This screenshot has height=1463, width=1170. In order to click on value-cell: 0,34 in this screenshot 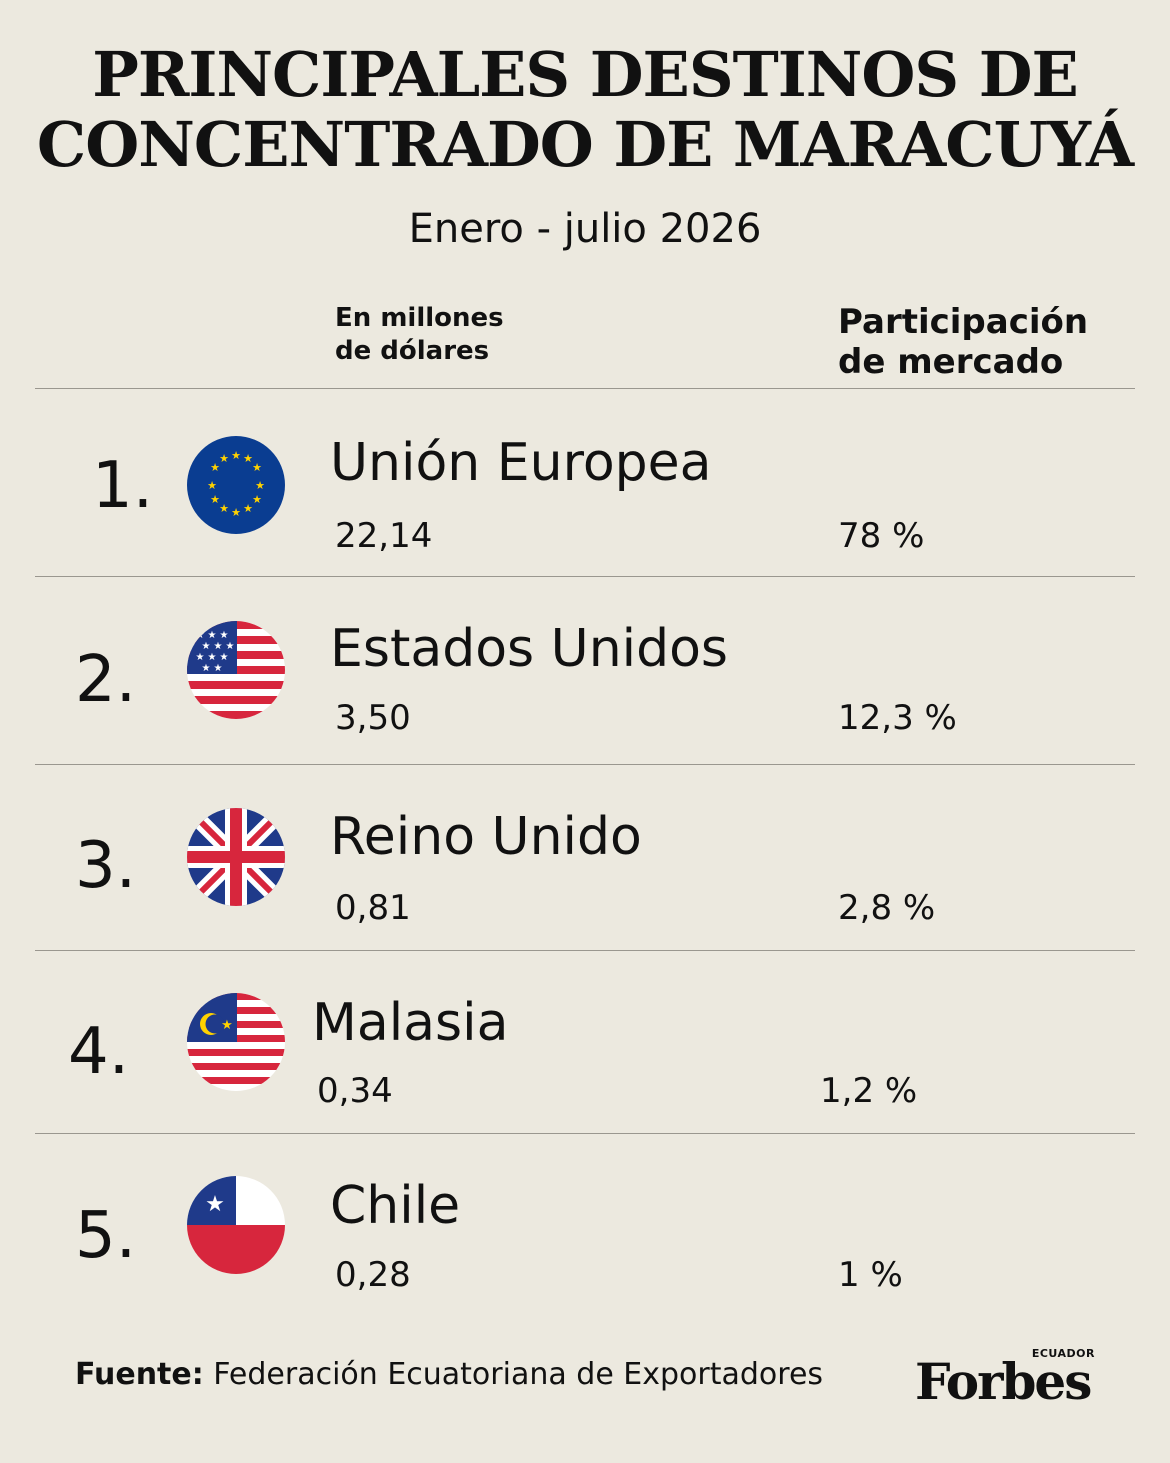, I will do `click(355, 1091)`.